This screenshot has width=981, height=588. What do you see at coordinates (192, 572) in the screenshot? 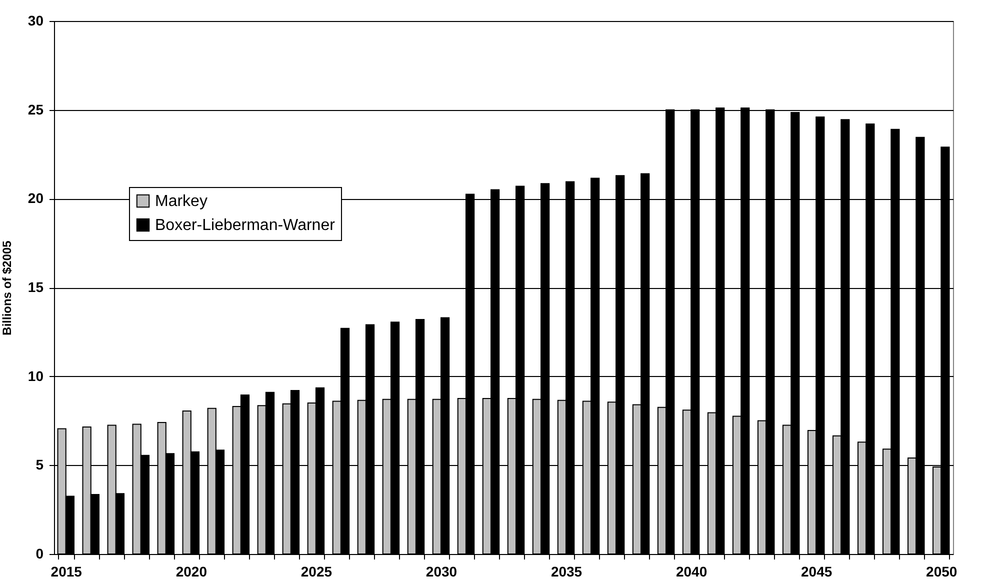
I see `x-tick-label: 2020` at bounding box center [192, 572].